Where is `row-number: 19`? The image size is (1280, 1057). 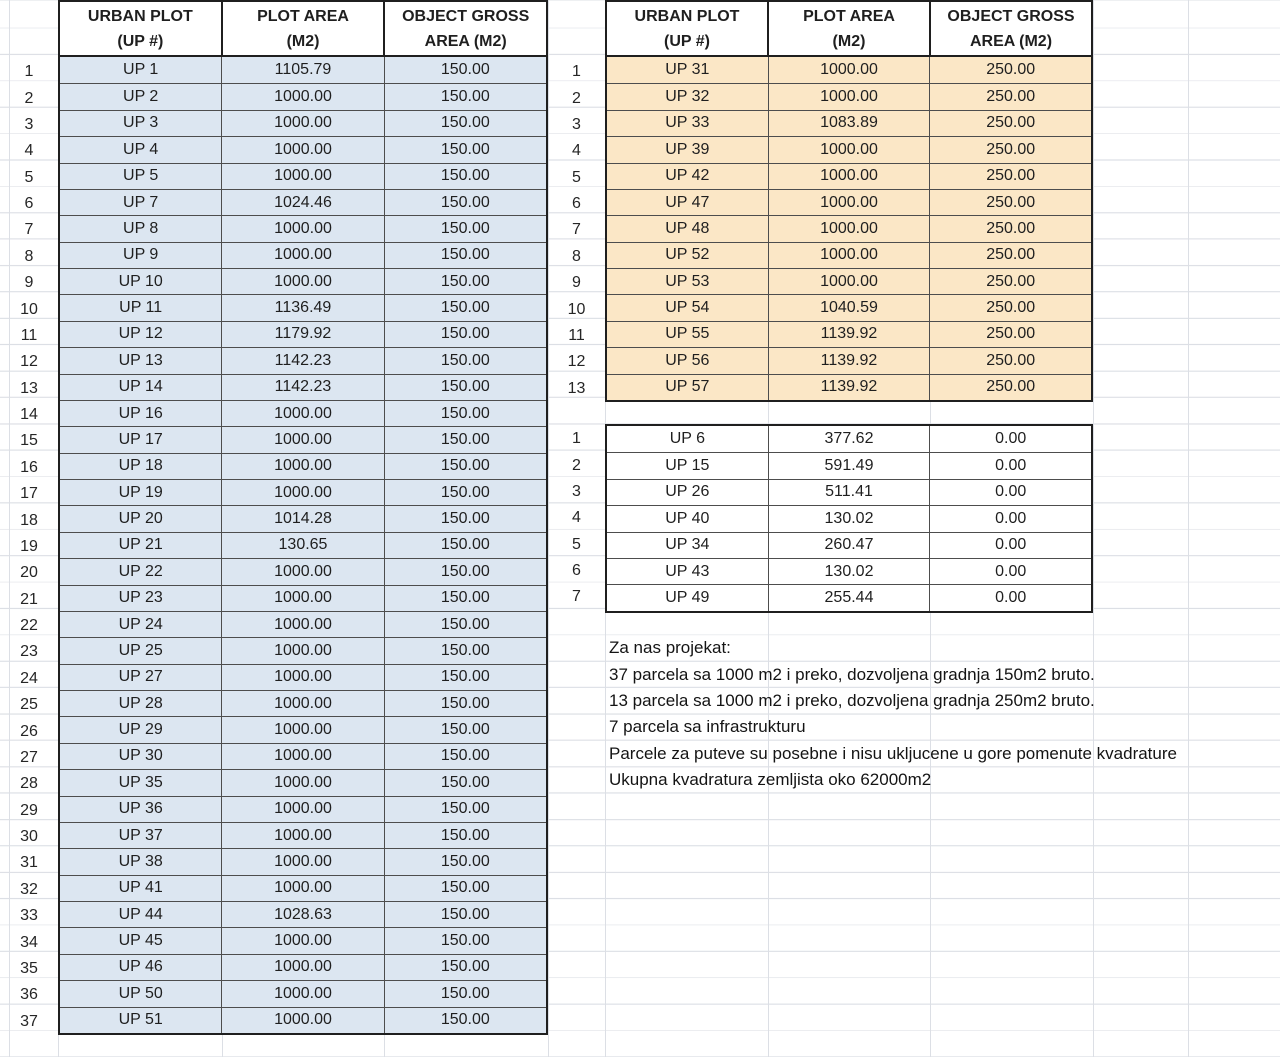 row-number: 19 is located at coordinates (29, 546).